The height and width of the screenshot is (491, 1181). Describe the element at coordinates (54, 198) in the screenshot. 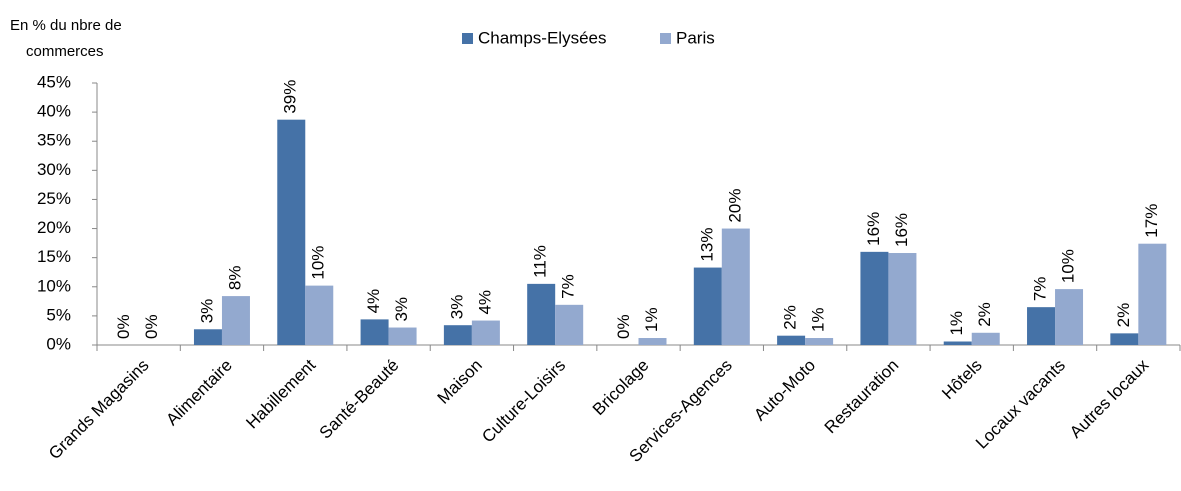

I see `y-tick-label: 25%` at that location.